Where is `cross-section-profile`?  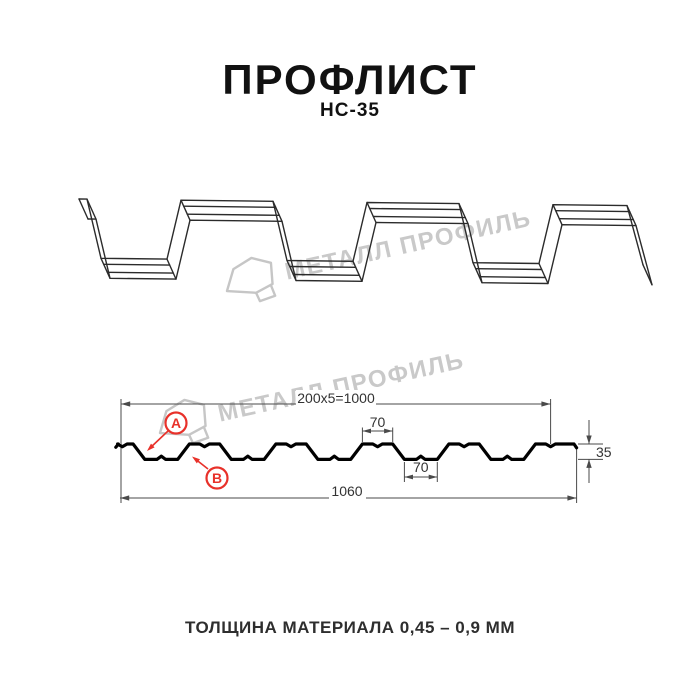
cross-section-profile is located at coordinates (346, 451).